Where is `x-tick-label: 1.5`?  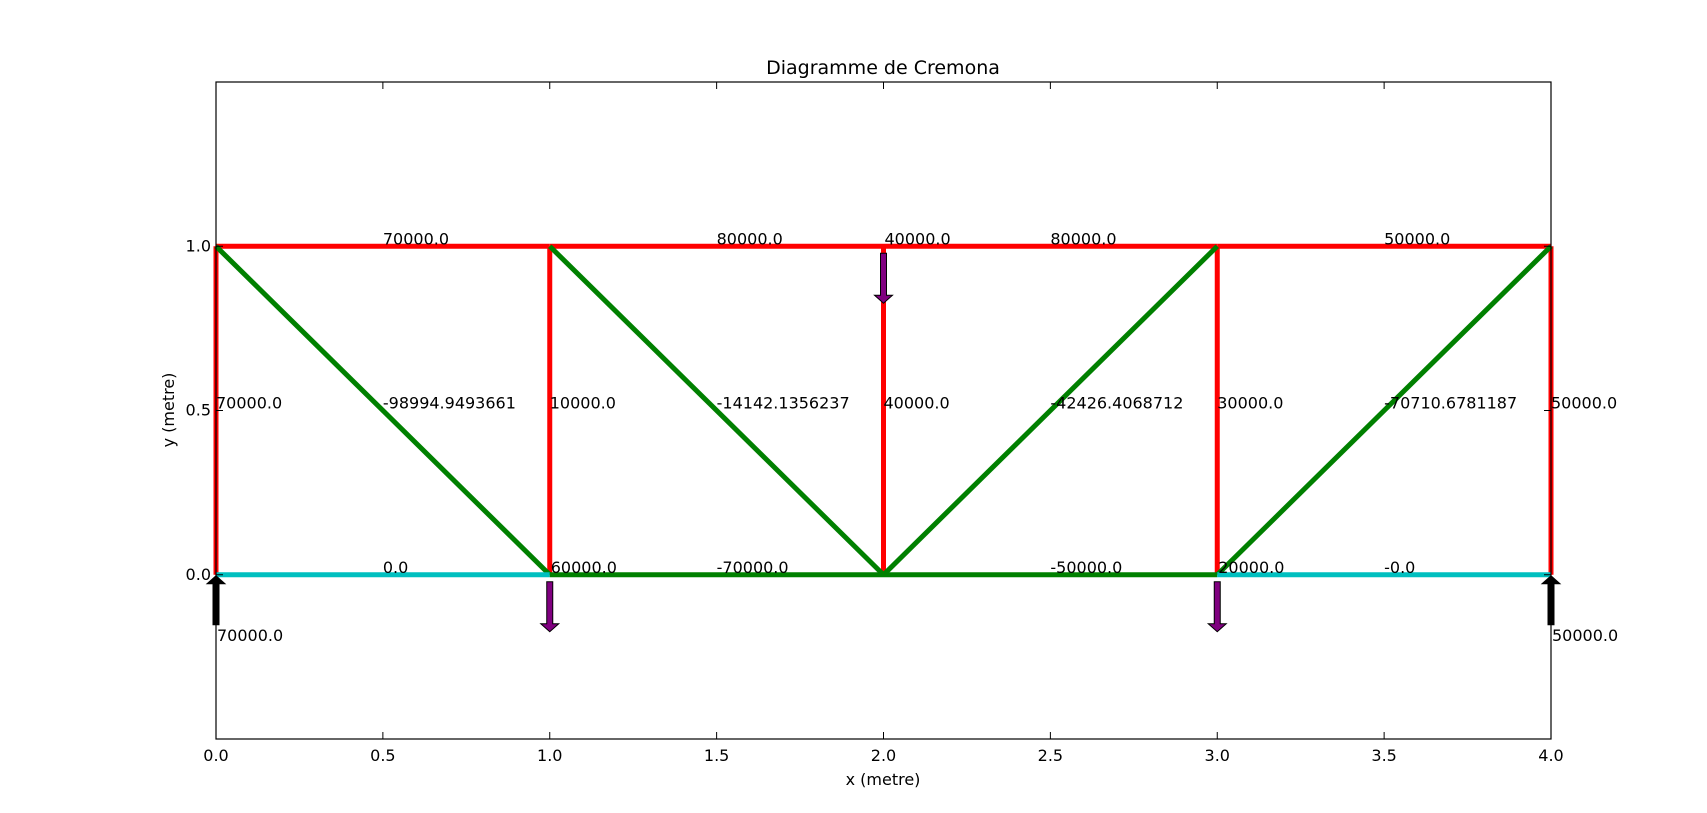 x-tick-label: 1.5 is located at coordinates (716, 755).